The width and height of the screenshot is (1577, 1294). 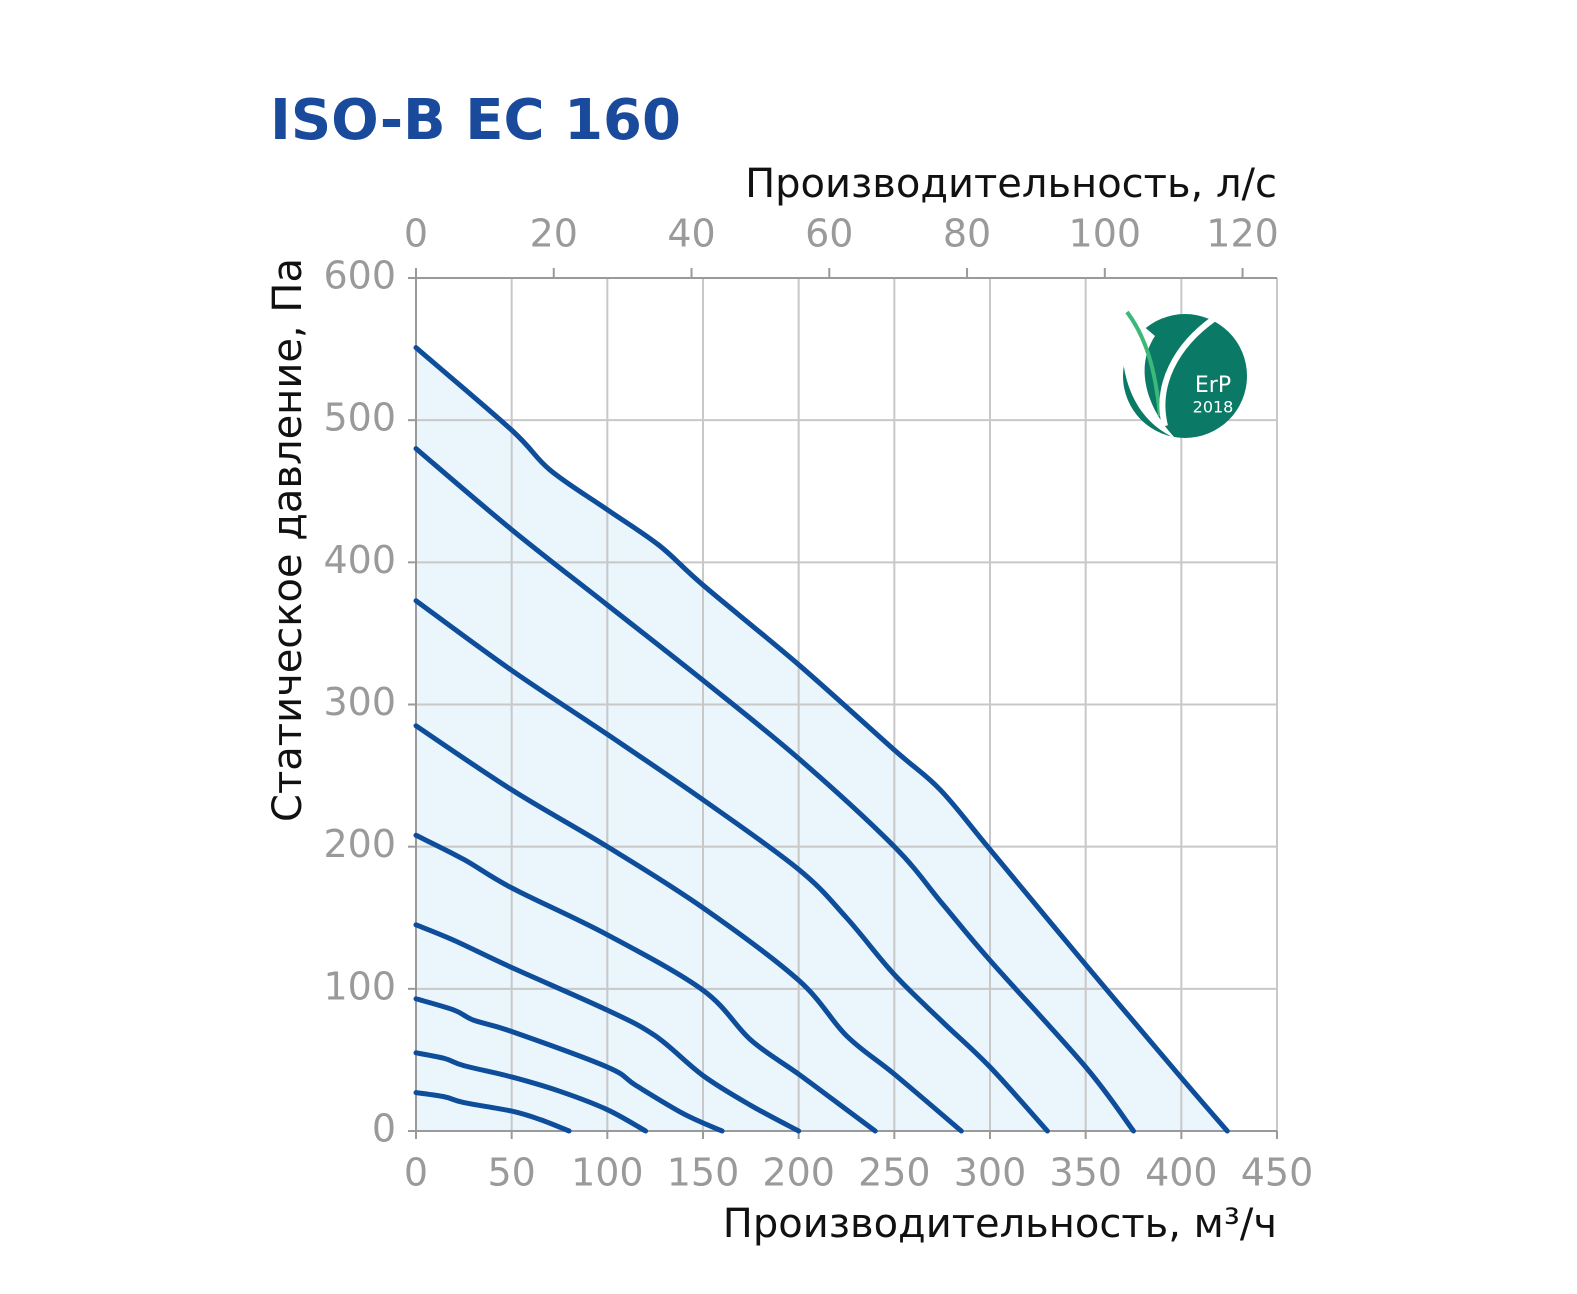 I want to click on x2-tick-label: 120, so click(x=1242, y=234).